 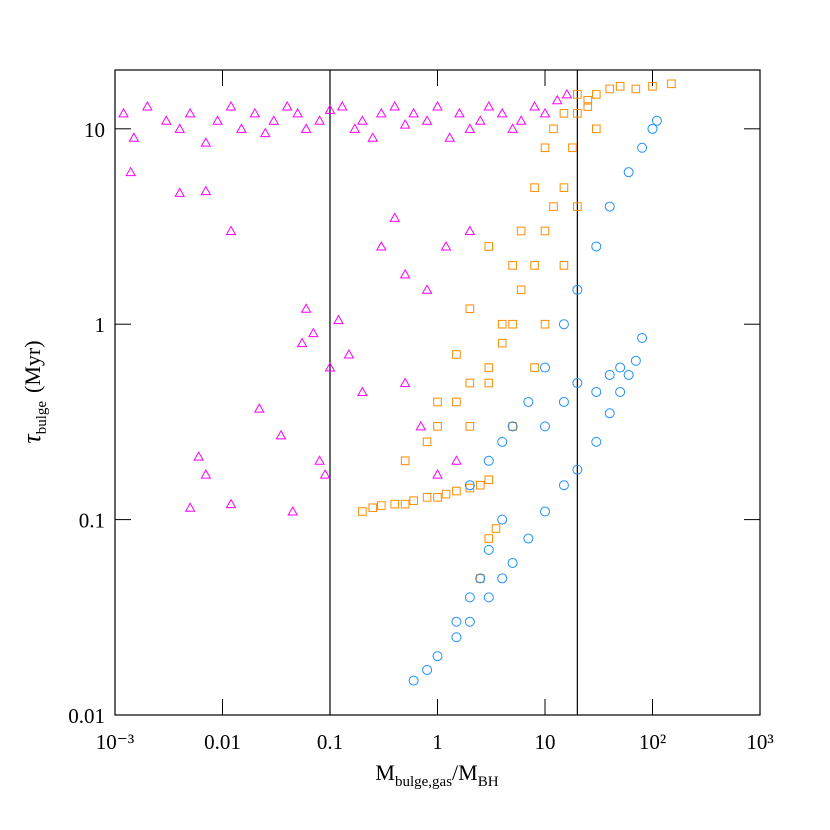 I want to click on y-tick-label: 0.01, so click(x=86, y=716).